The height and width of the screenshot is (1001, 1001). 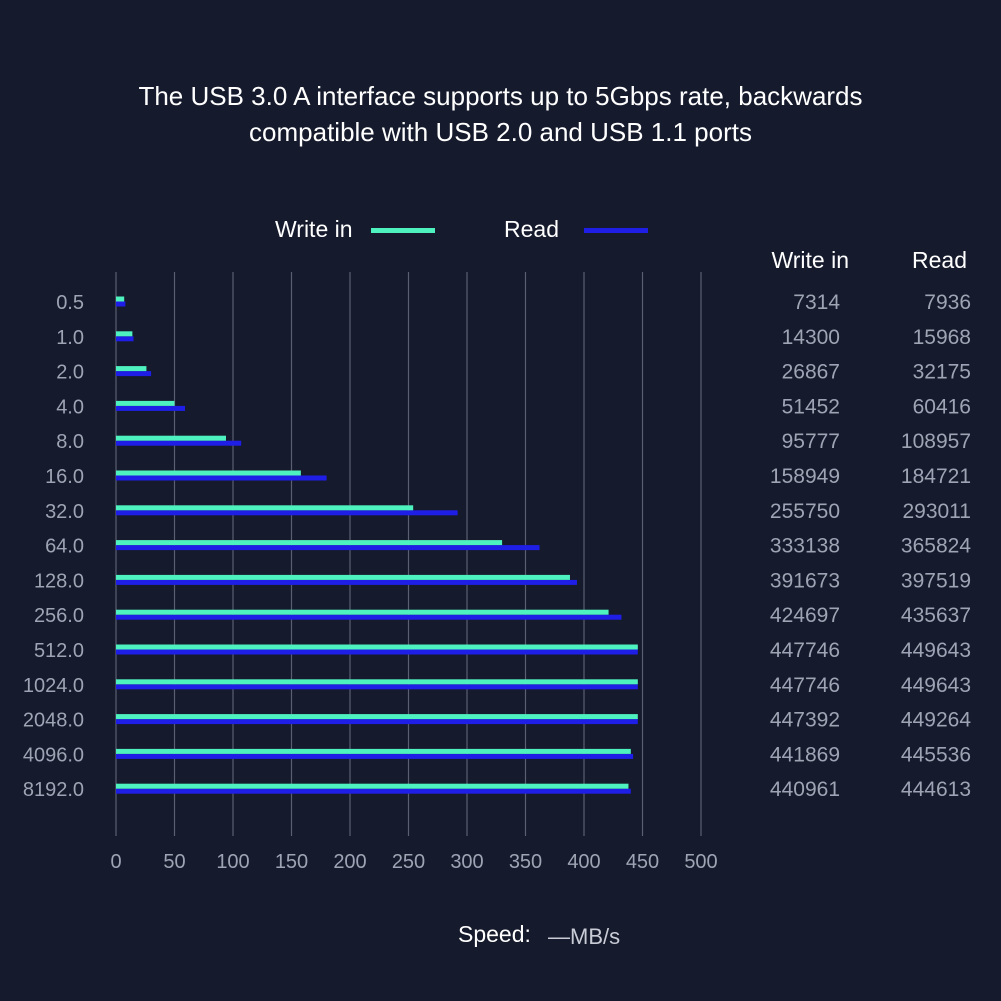 What do you see at coordinates (936, 580) in the screenshot?
I see `table-read-value: 397519` at bounding box center [936, 580].